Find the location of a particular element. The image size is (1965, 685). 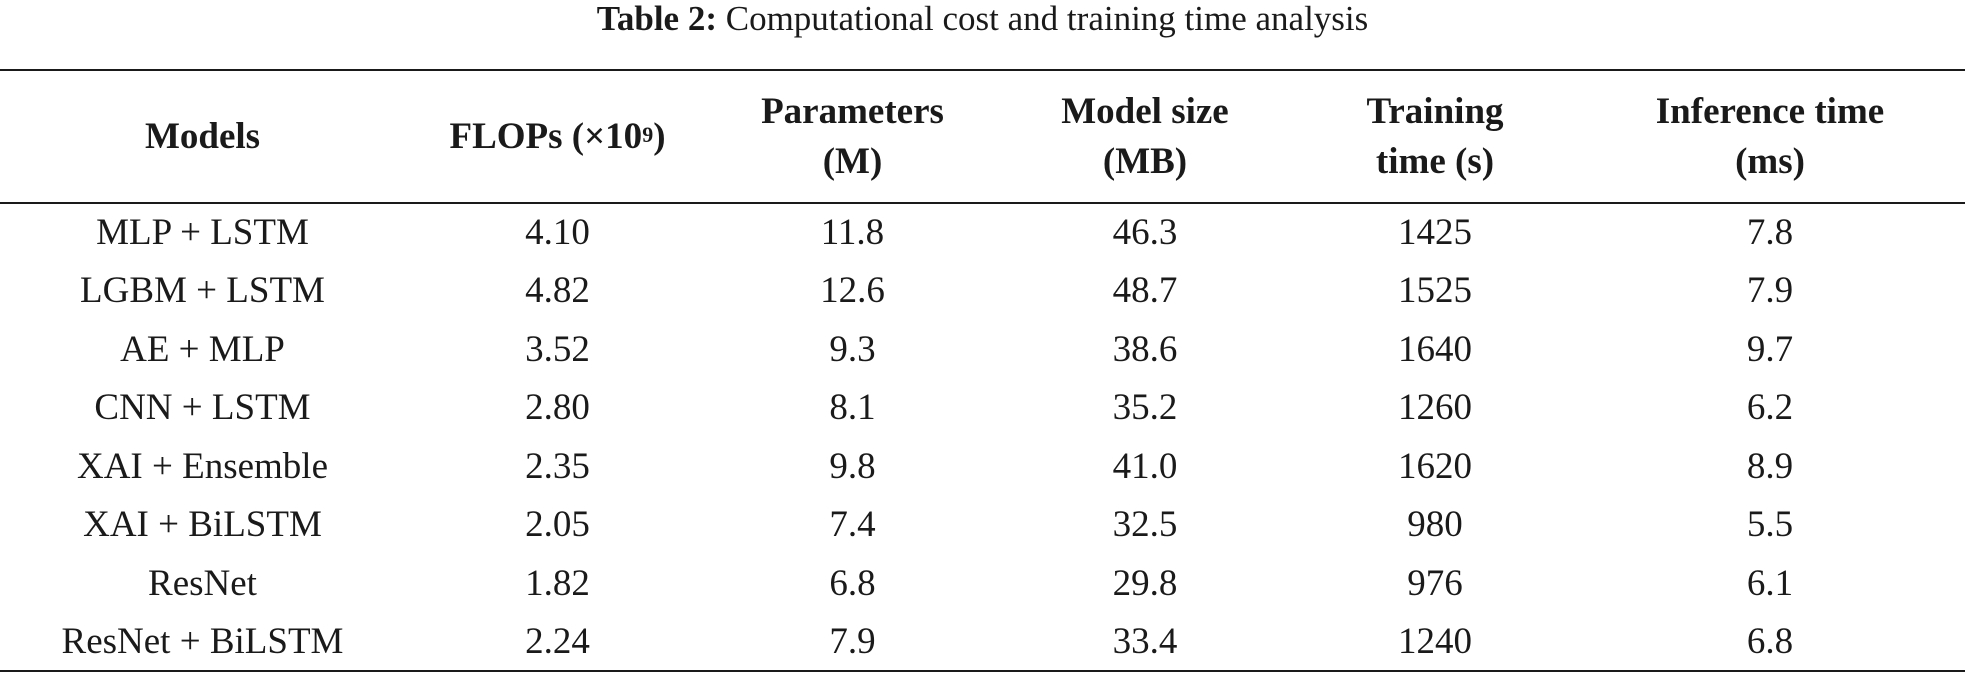

cell-model: ResNet + BiLSTM is located at coordinates (202, 642).